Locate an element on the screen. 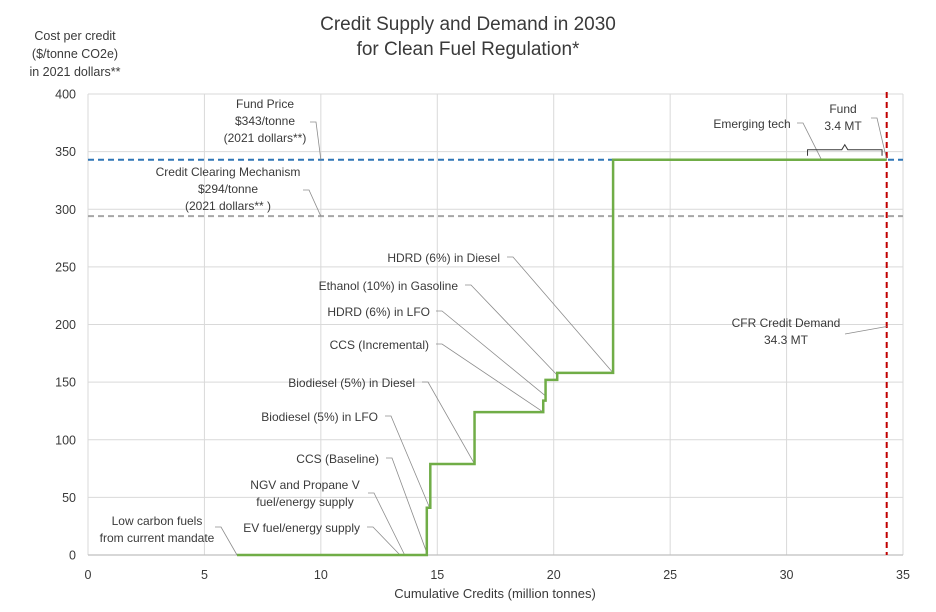 This screenshot has width=936, height=612. leader-ccs-baseline is located at coordinates (407, 505).